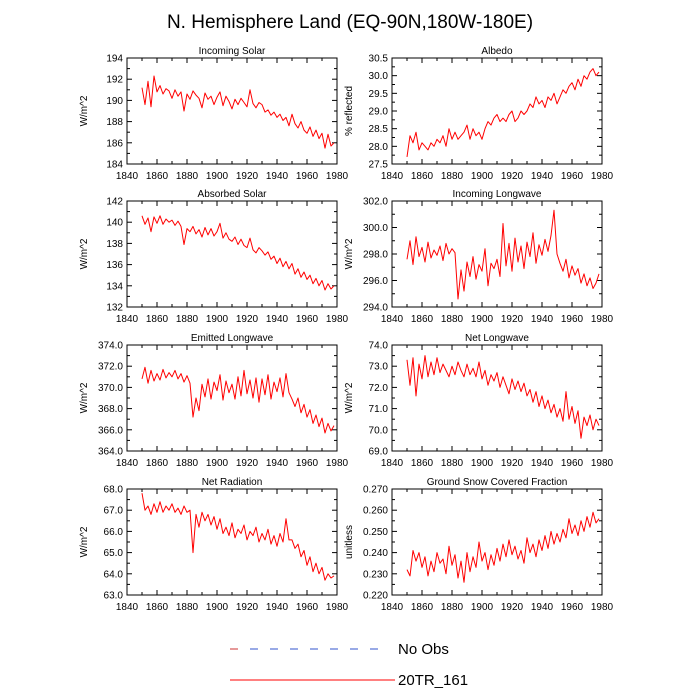 This screenshot has height=700, width=700. What do you see at coordinates (114, 265) in the screenshot?
I see `y-tick-label: 136` at bounding box center [114, 265].